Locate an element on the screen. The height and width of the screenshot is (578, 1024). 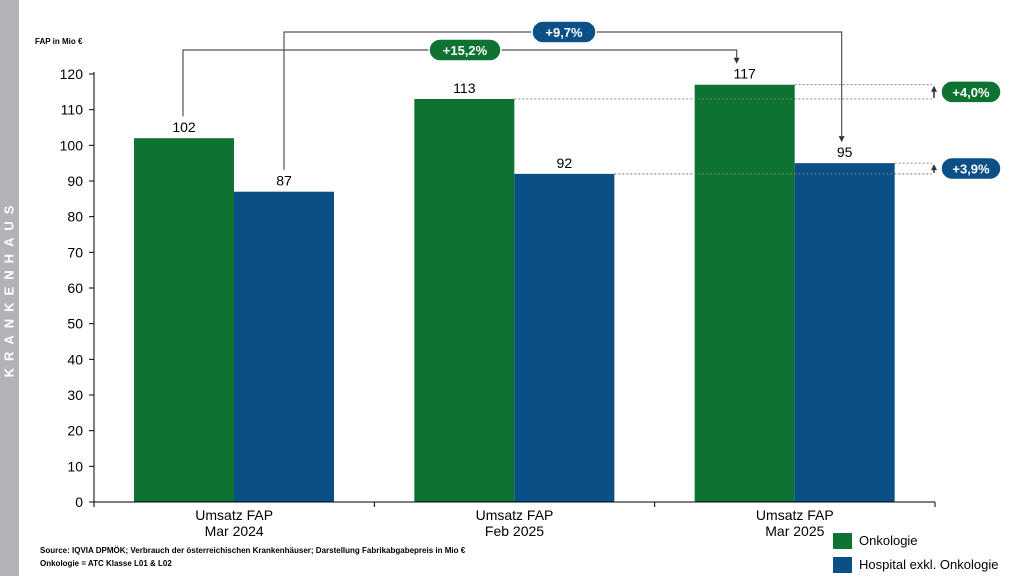
badge-onkologie-yoy is located at coordinates (465, 50).